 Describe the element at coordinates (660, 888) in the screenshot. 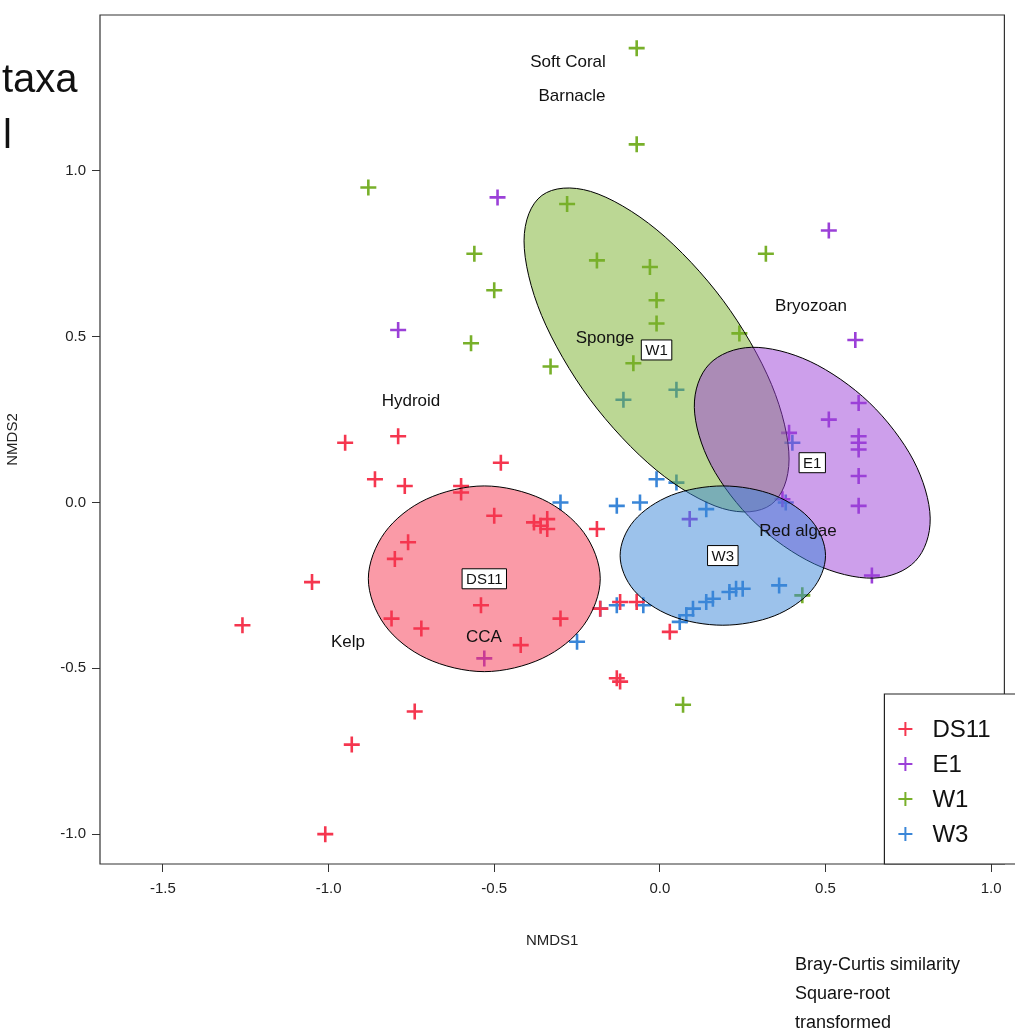

I see `x-tick-label: 0.0` at that location.